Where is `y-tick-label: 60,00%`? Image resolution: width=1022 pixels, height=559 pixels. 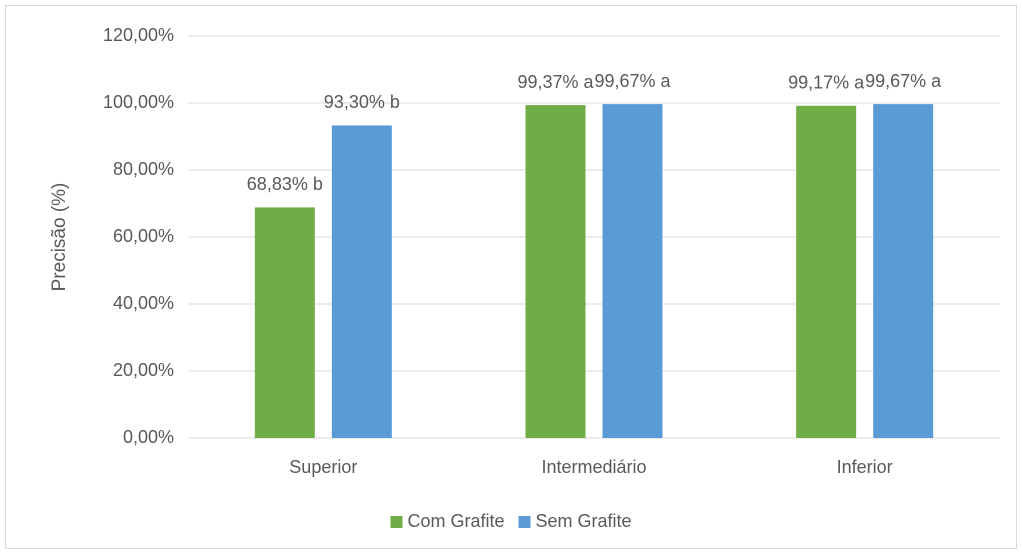
y-tick-label: 60,00% is located at coordinates (143, 236).